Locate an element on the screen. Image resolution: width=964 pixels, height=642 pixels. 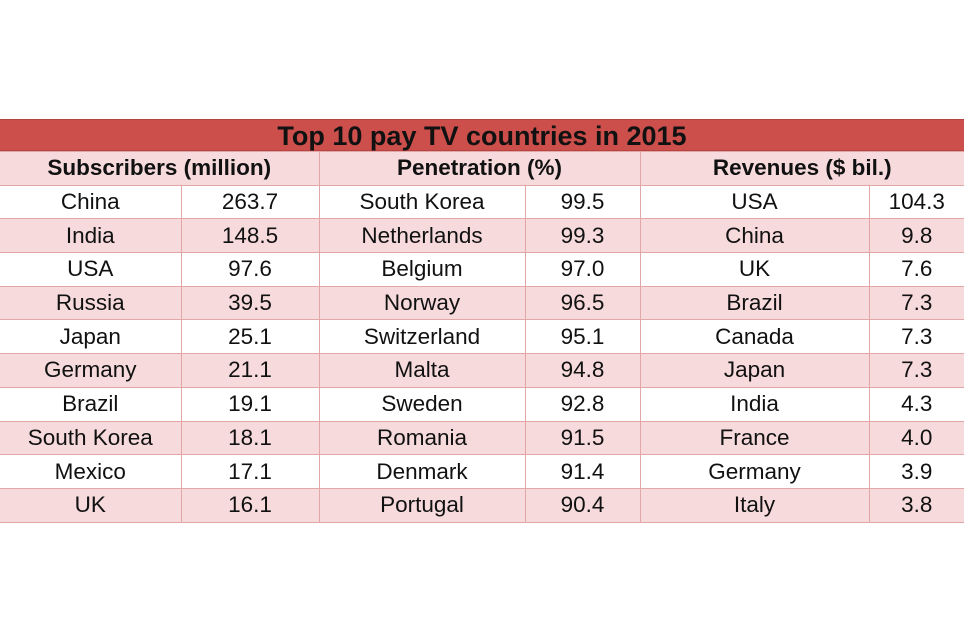
subscribers-country: UK is located at coordinates (91, 505).